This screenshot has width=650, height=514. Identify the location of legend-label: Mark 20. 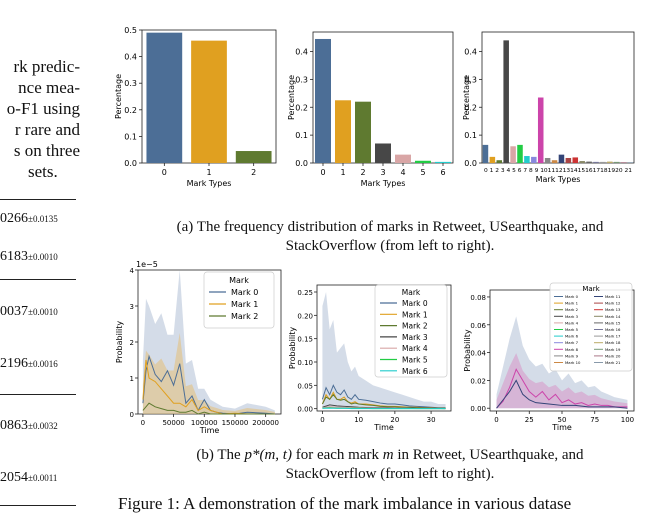
(613, 355).